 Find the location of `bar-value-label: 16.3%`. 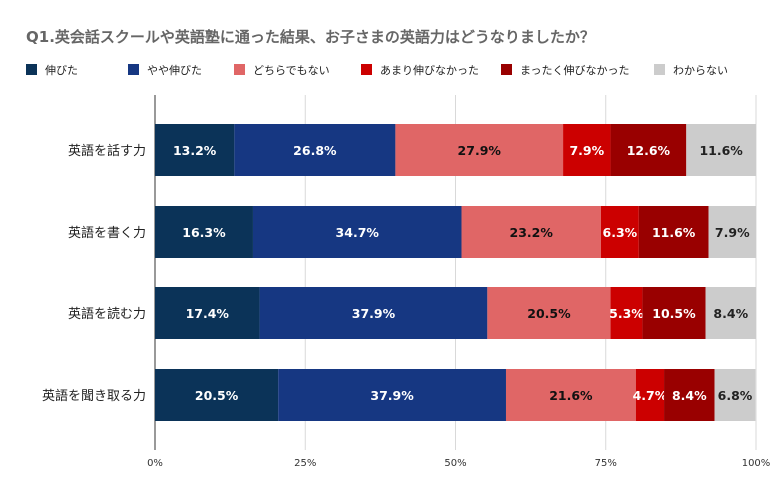

bar-value-label: 16.3% is located at coordinates (204, 232).